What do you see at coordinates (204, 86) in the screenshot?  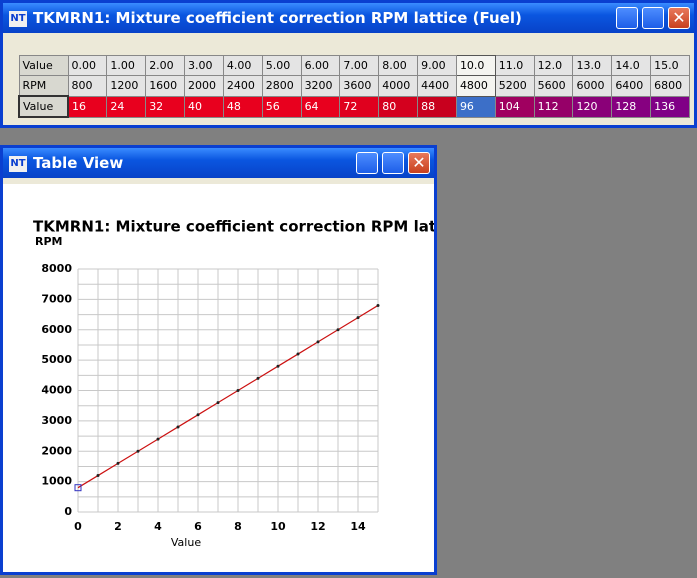 I see `table-cell: 2000` at bounding box center [204, 86].